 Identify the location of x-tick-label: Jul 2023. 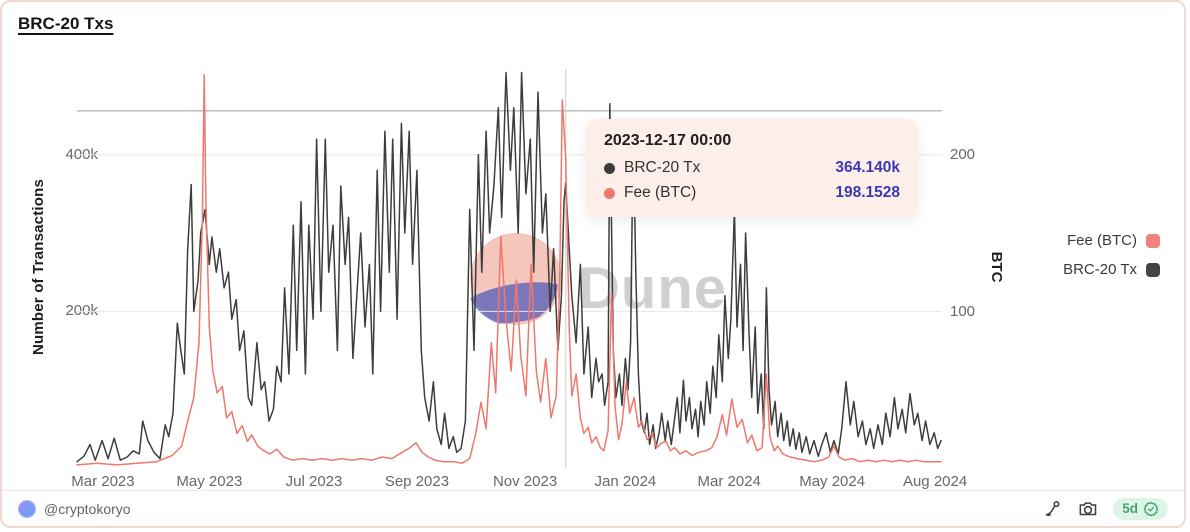
(314, 481).